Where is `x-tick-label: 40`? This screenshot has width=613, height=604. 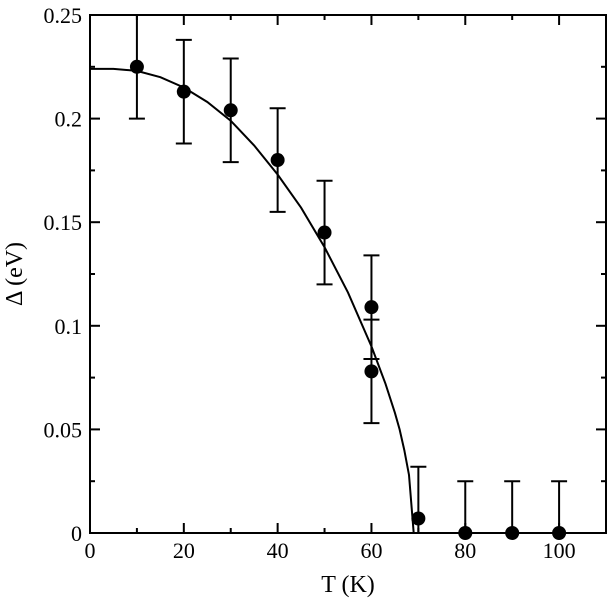
x-tick-label: 40 is located at coordinates (278, 550).